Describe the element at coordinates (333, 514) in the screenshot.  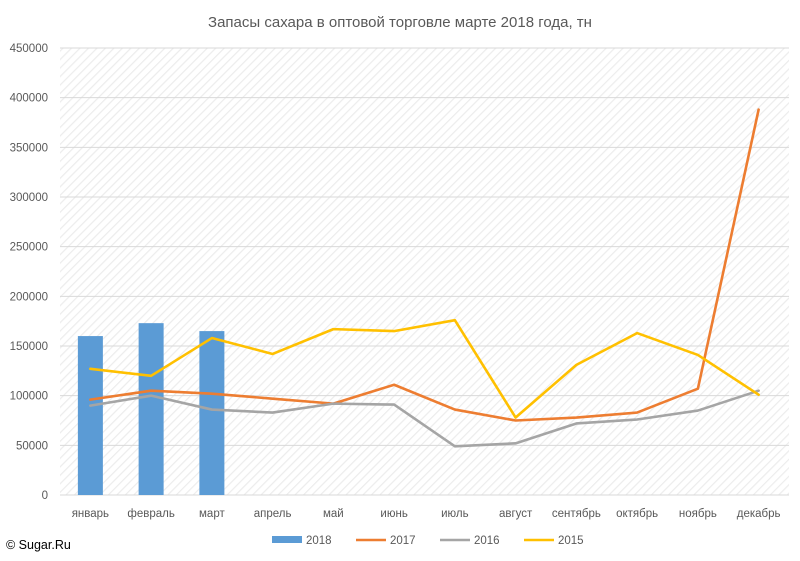
I see `x-tick-label: май` at that location.